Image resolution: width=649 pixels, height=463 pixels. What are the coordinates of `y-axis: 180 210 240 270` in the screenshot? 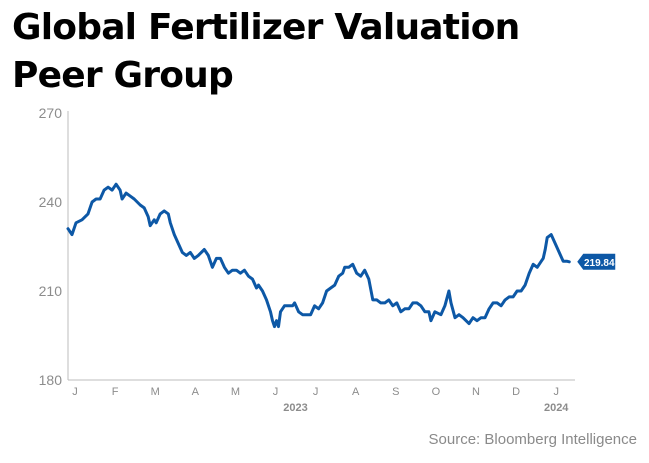 It's located at (54, 246).